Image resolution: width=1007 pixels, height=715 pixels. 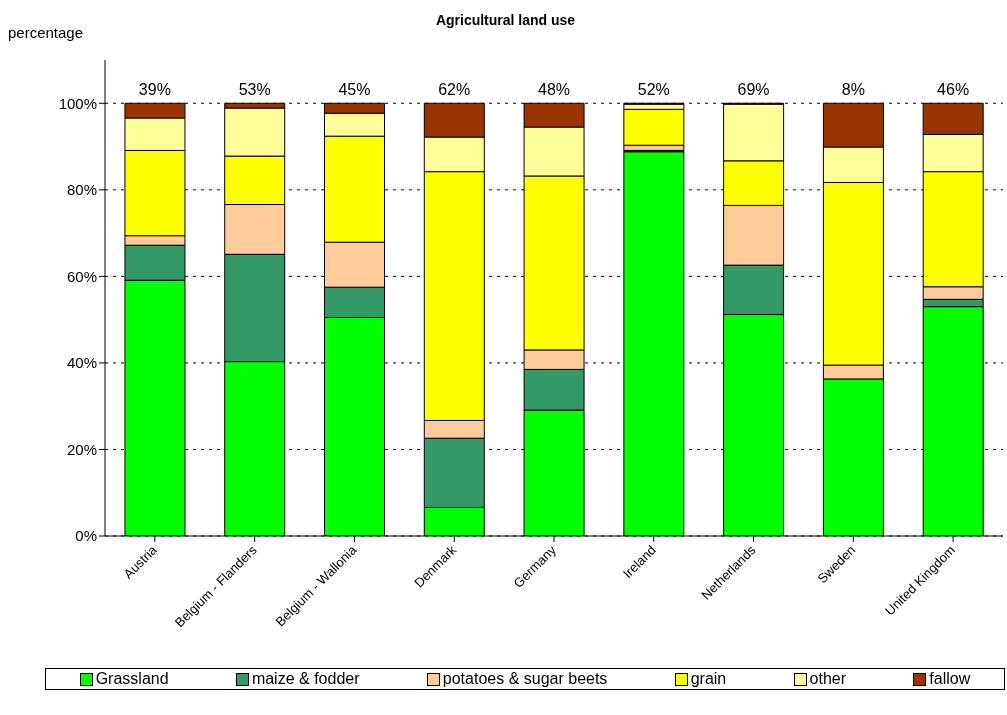 I want to click on y-tick-label: 20%, so click(x=81, y=449).